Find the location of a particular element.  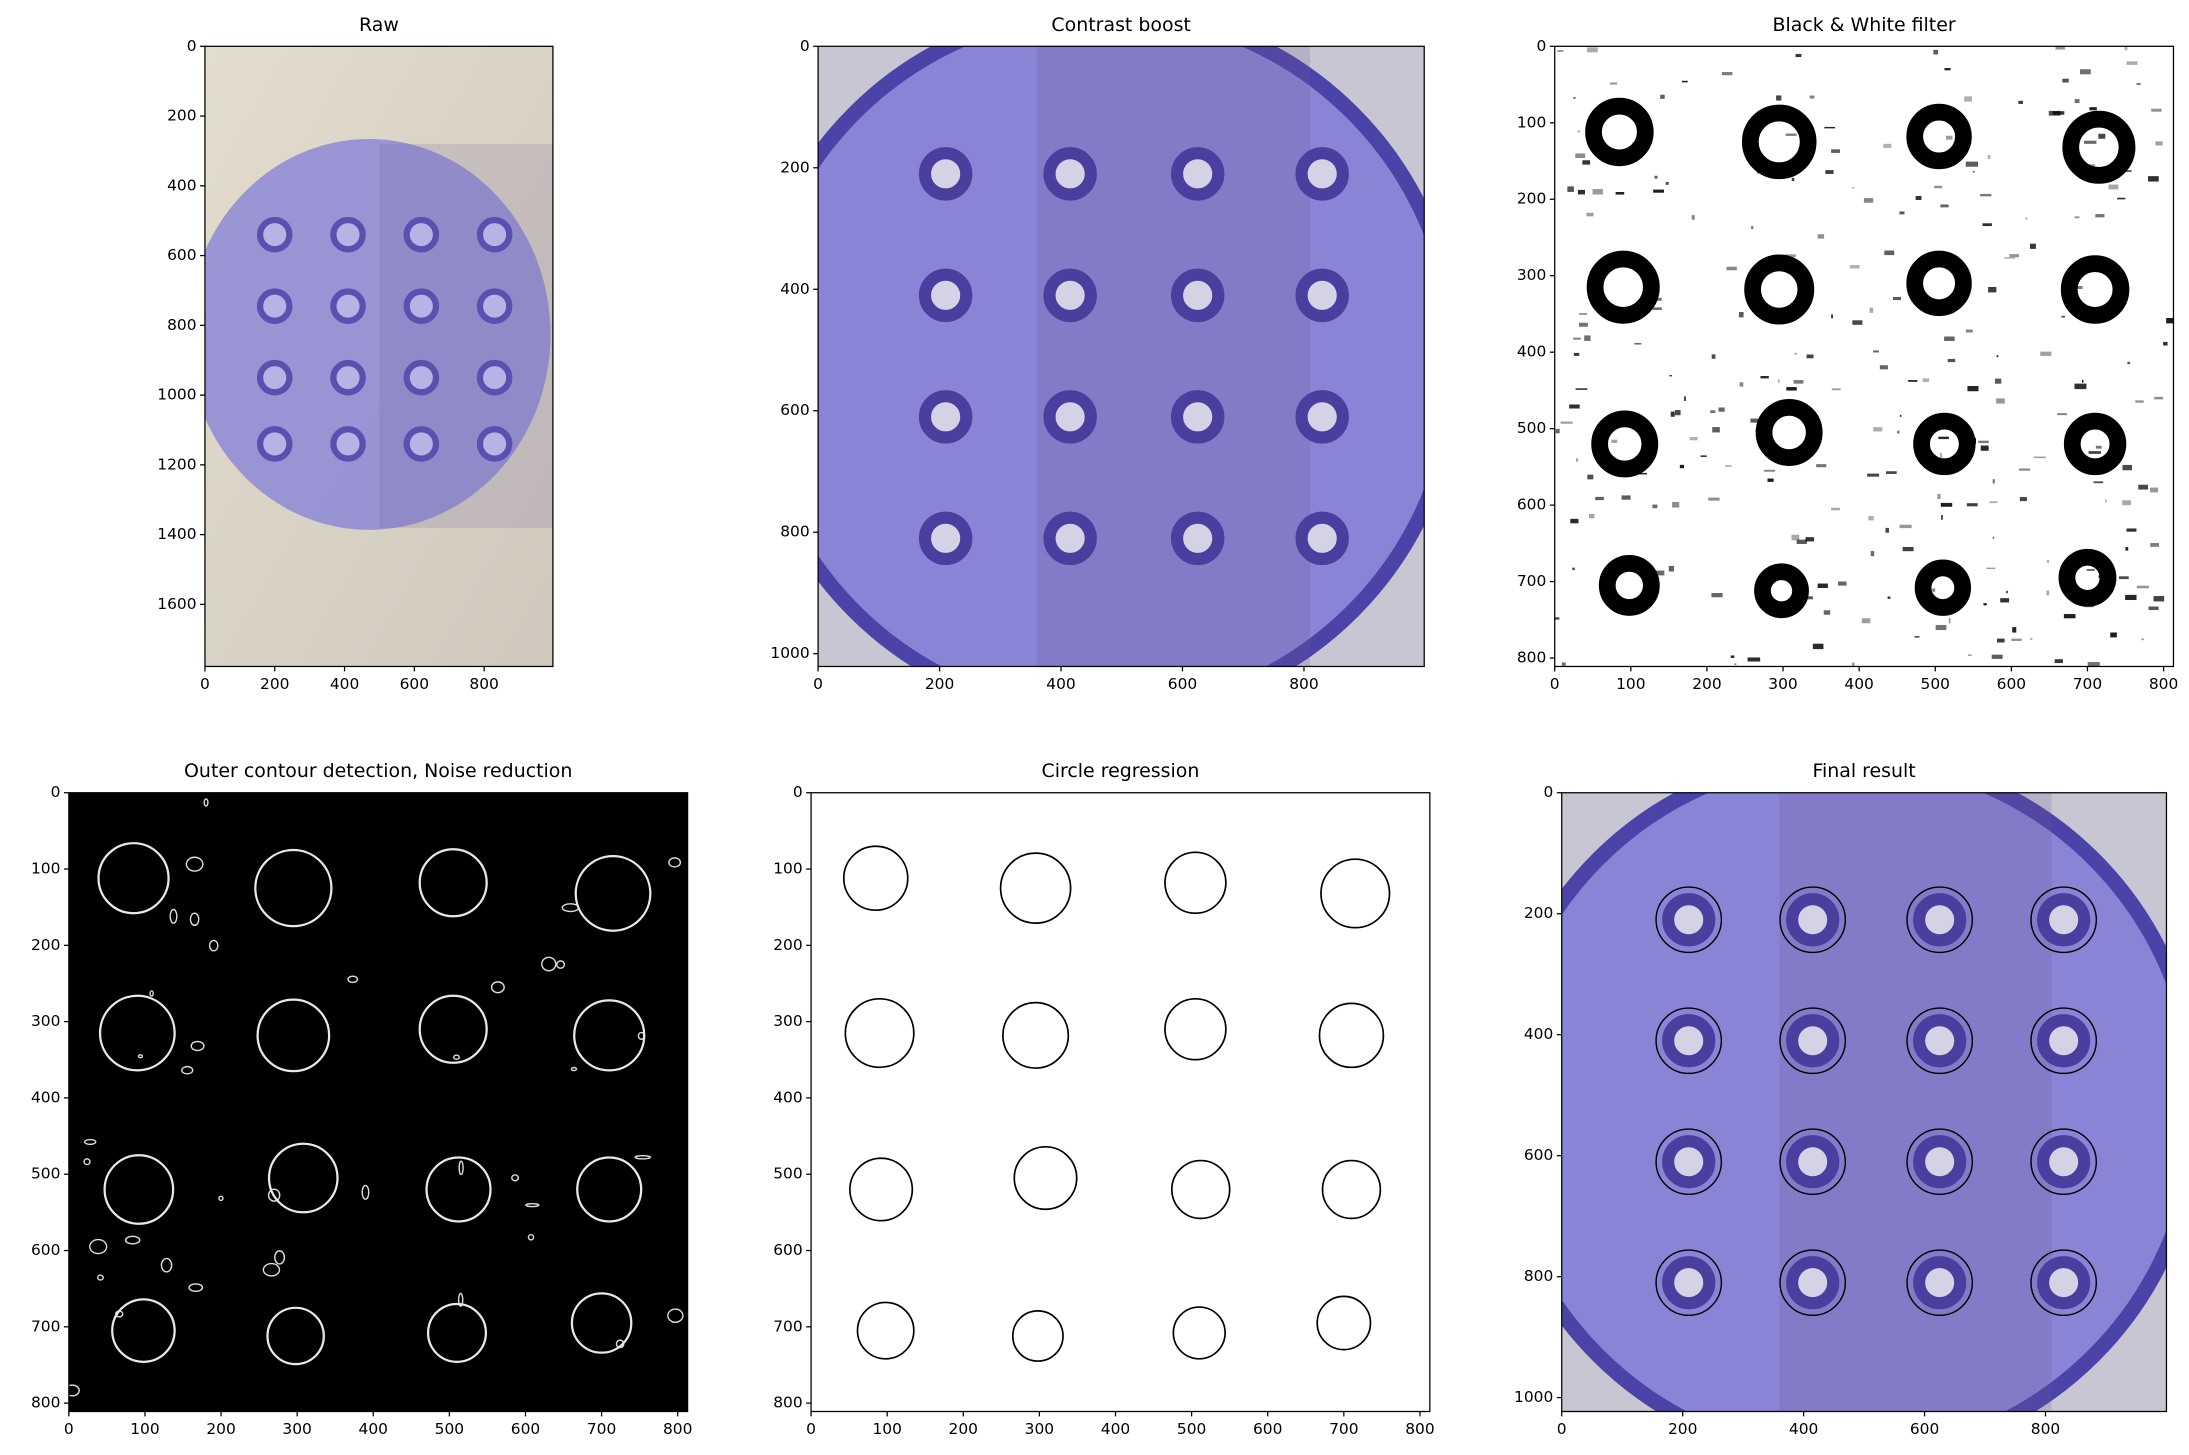

contour is located at coordinates (458, 1189).